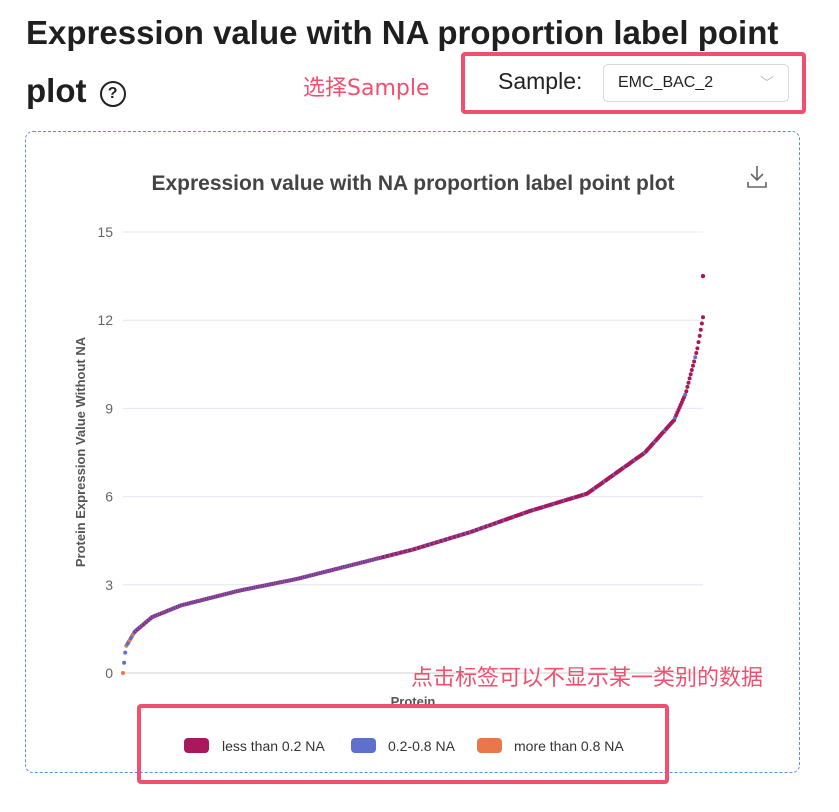  I want to click on sample-label: Sample:, so click(540, 81).